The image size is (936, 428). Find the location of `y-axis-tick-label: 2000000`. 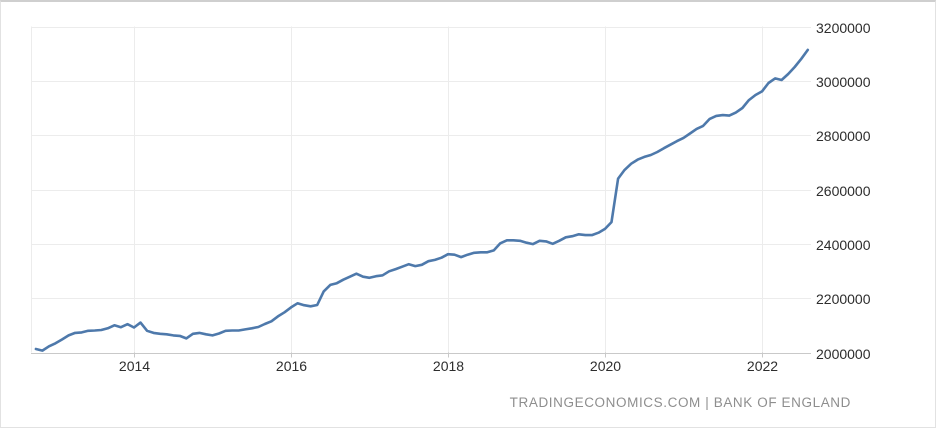

y-axis-tick-label: 2000000 is located at coordinates (843, 353).